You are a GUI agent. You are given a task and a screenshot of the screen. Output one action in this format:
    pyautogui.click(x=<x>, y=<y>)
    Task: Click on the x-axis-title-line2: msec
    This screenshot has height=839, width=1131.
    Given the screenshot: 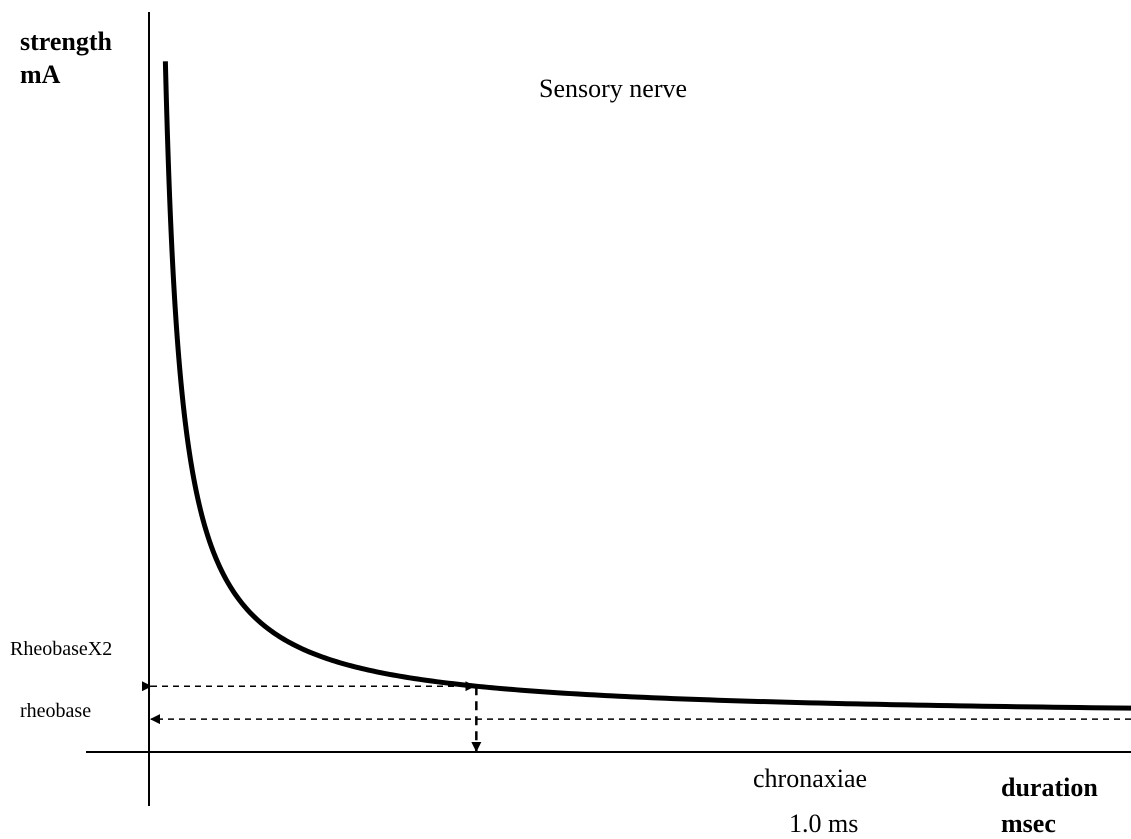 What is the action you would take?
    pyautogui.click(x=1028, y=823)
    